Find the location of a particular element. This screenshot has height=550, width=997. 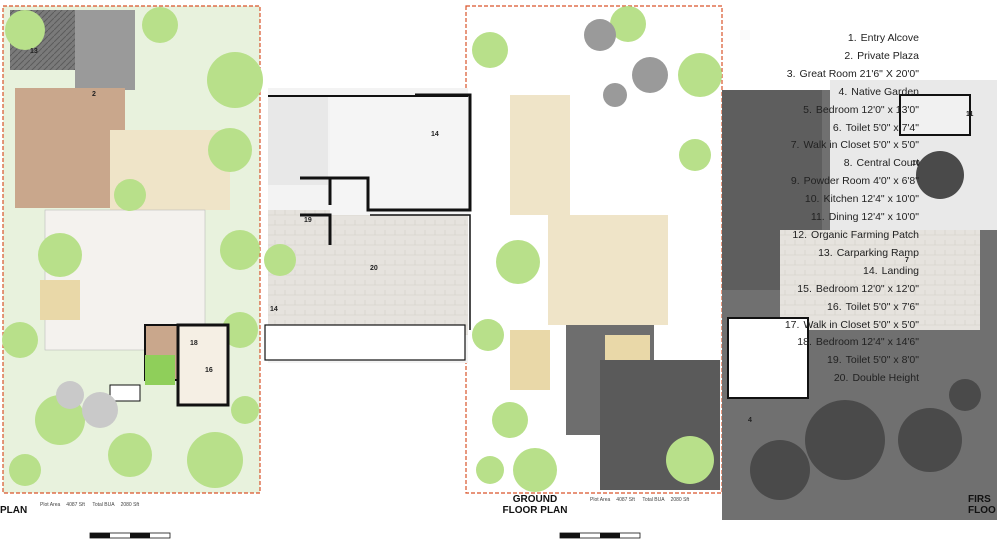

room-number-2: 2 is located at coordinates (94, 94).